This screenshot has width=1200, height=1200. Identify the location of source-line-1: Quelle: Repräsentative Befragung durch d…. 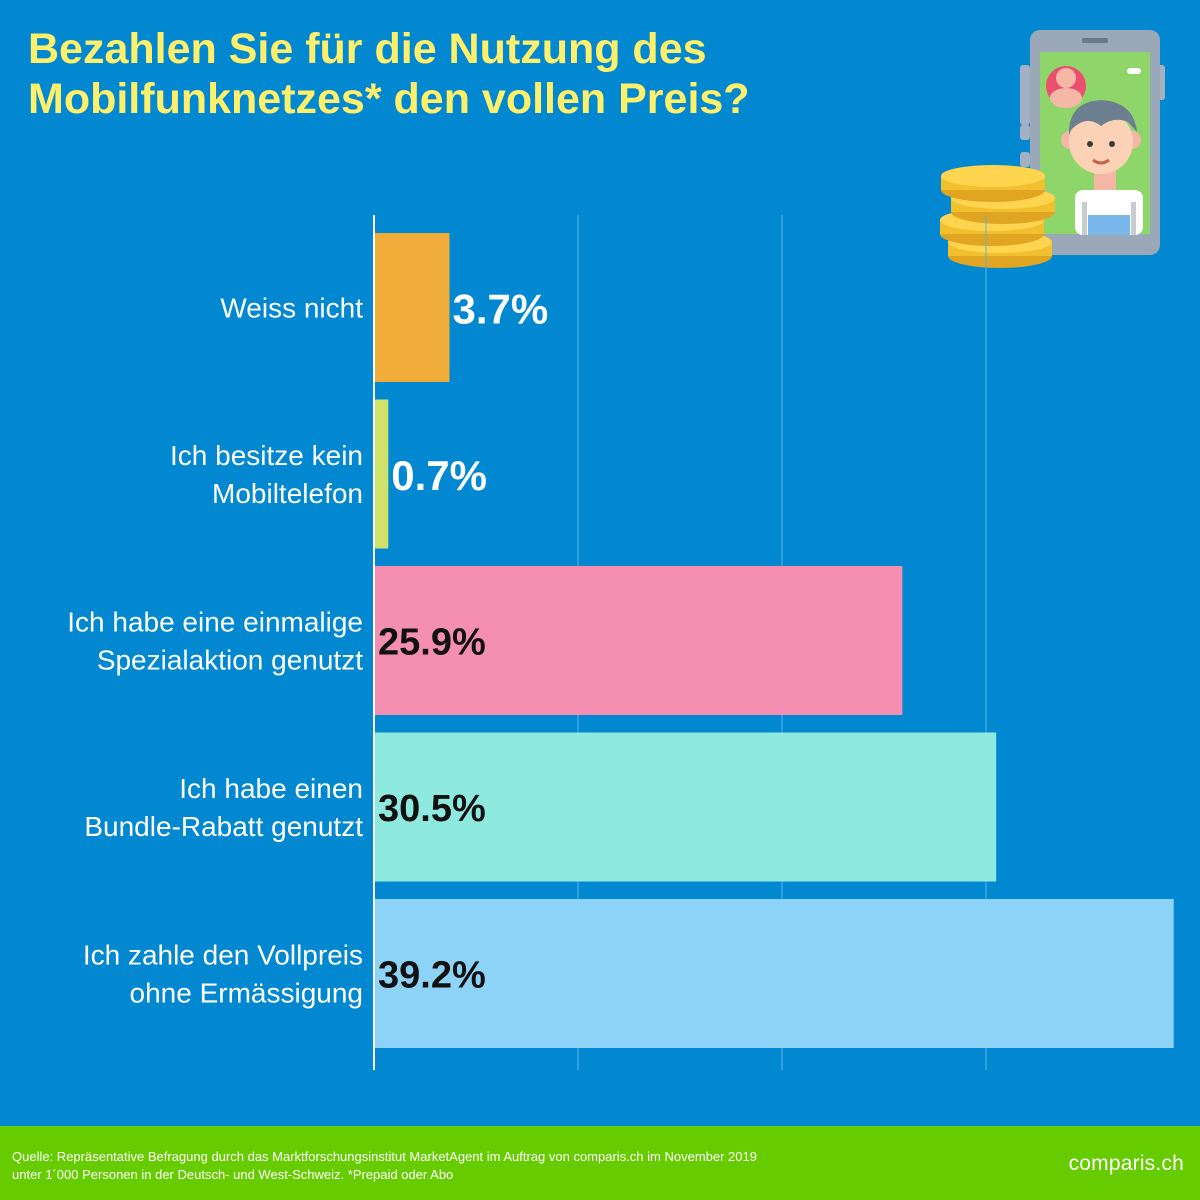
(384, 1156).